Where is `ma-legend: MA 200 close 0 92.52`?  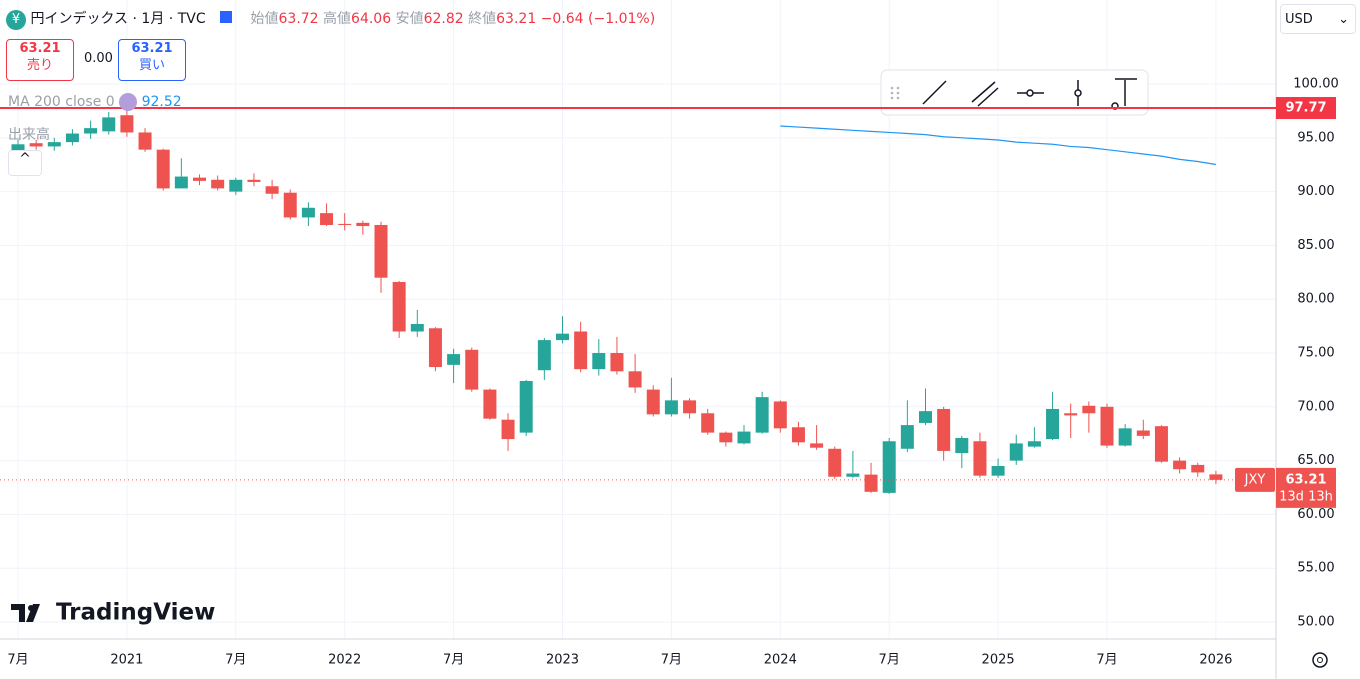
ma-legend: MA 200 close 0 92.52 is located at coordinates (95, 102).